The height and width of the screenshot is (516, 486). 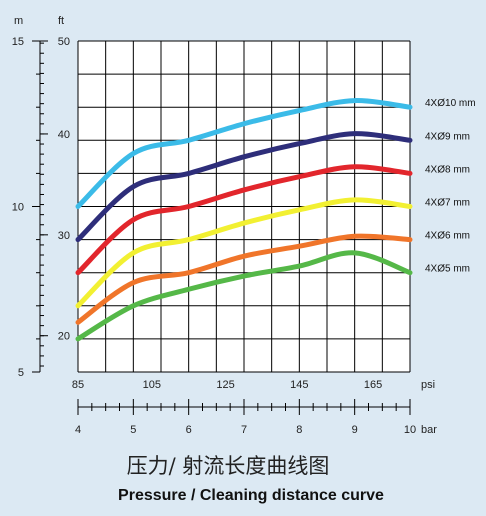 What do you see at coordinates (18, 42) in the screenshot?
I see `m-tick-label: 15` at bounding box center [18, 42].